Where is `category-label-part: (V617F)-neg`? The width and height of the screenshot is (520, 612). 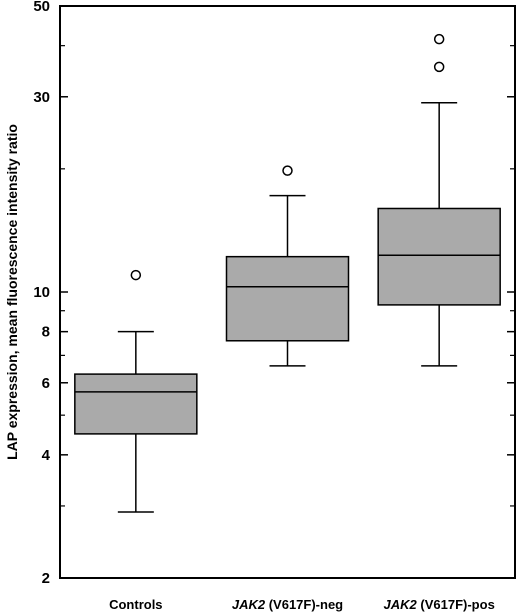 category-label-part: (V617F)-neg is located at coordinates (304, 604).